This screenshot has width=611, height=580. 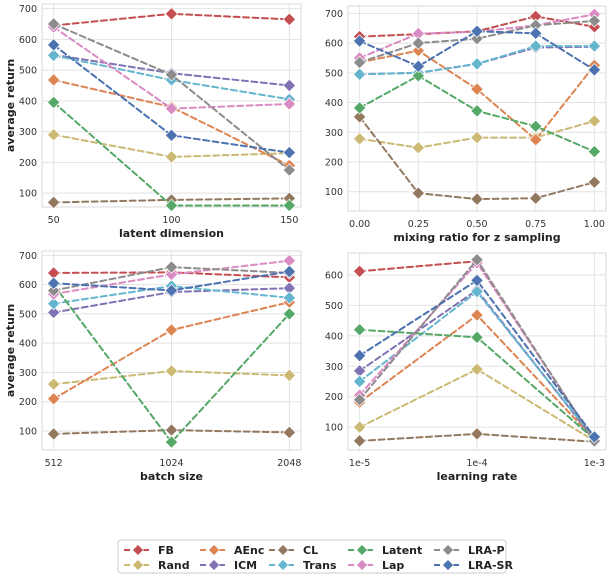 I want to click on y-tick-label: 700, so click(x=334, y=14).